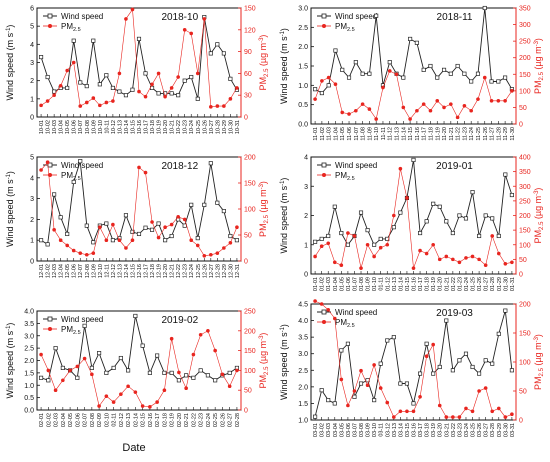  Describe the element at coordinates (408, 284) in the screenshot. I see `x-tick-label: 01-15` at that location.